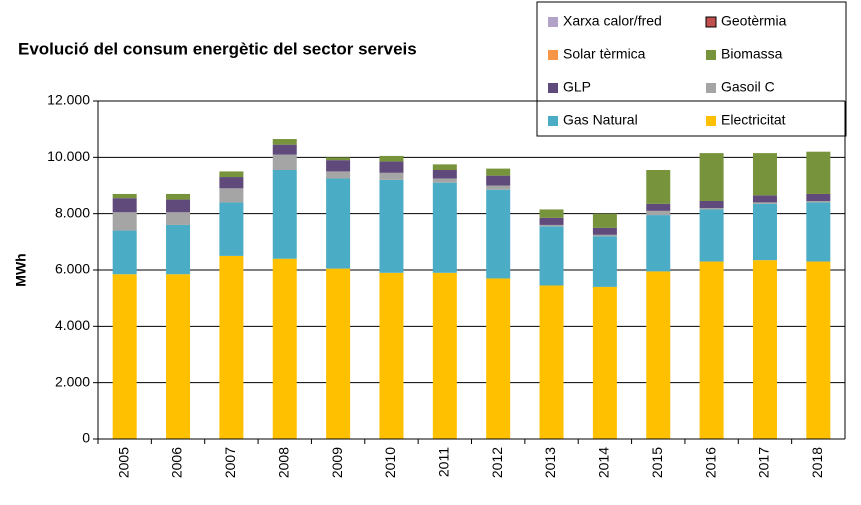 The height and width of the screenshot is (505, 861). What do you see at coordinates (72, 269) in the screenshot?
I see `y-tick-label: 6.000` at bounding box center [72, 269].